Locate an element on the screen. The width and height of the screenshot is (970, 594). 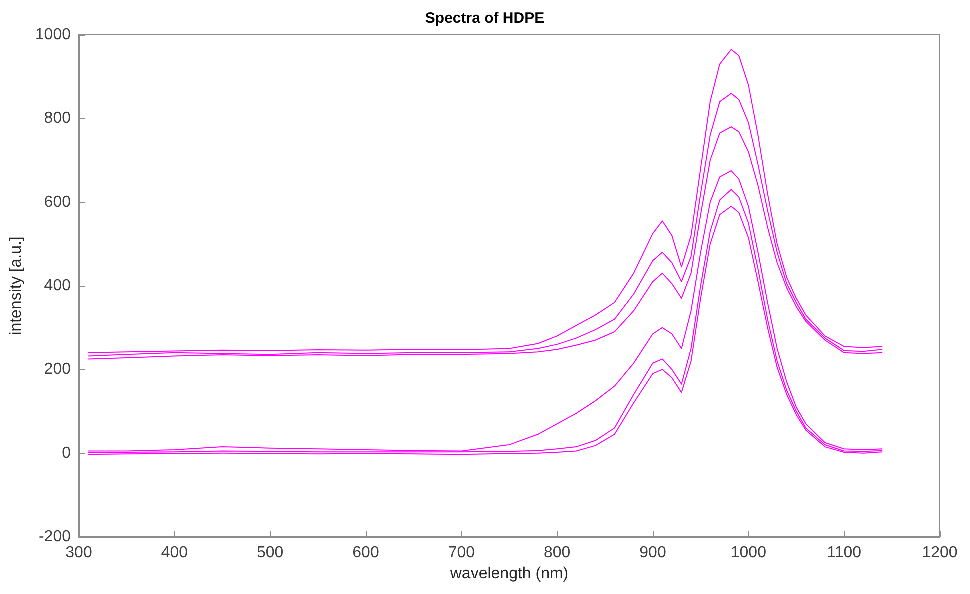
x-tick-label: 700 is located at coordinates (462, 553).